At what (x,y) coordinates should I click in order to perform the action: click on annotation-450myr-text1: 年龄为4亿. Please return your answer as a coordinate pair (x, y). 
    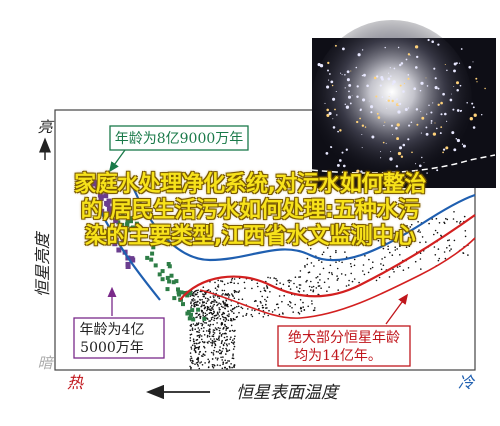
    Looking at the image, I should click on (112, 330).